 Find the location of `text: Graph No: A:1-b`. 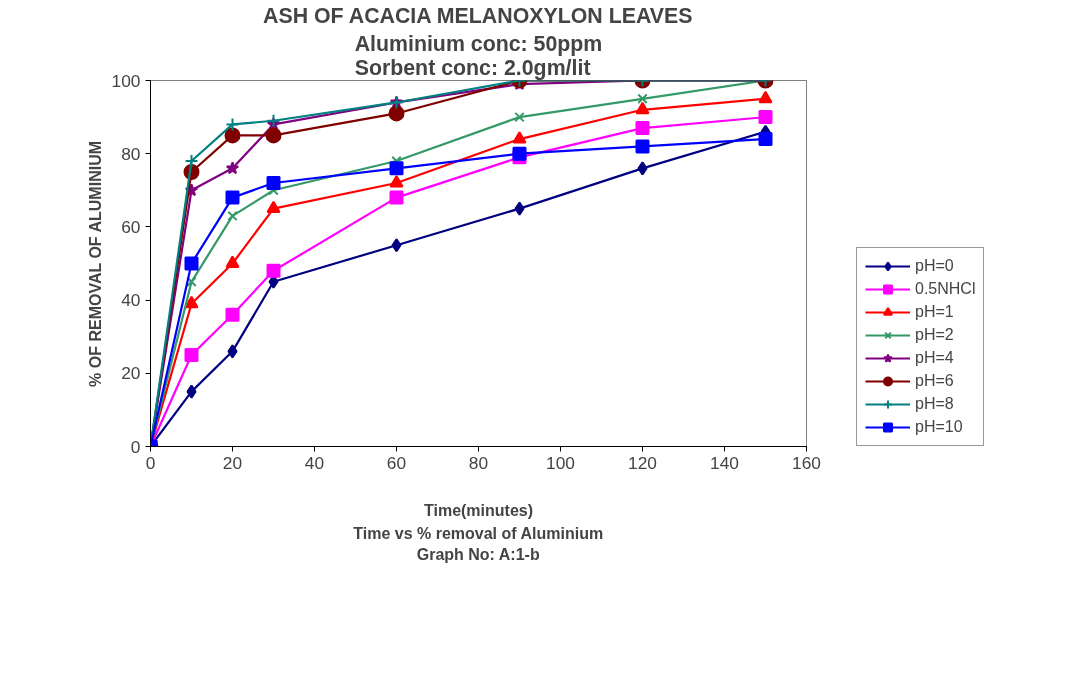

text: Graph No: A:1-b is located at coordinates (478, 554).